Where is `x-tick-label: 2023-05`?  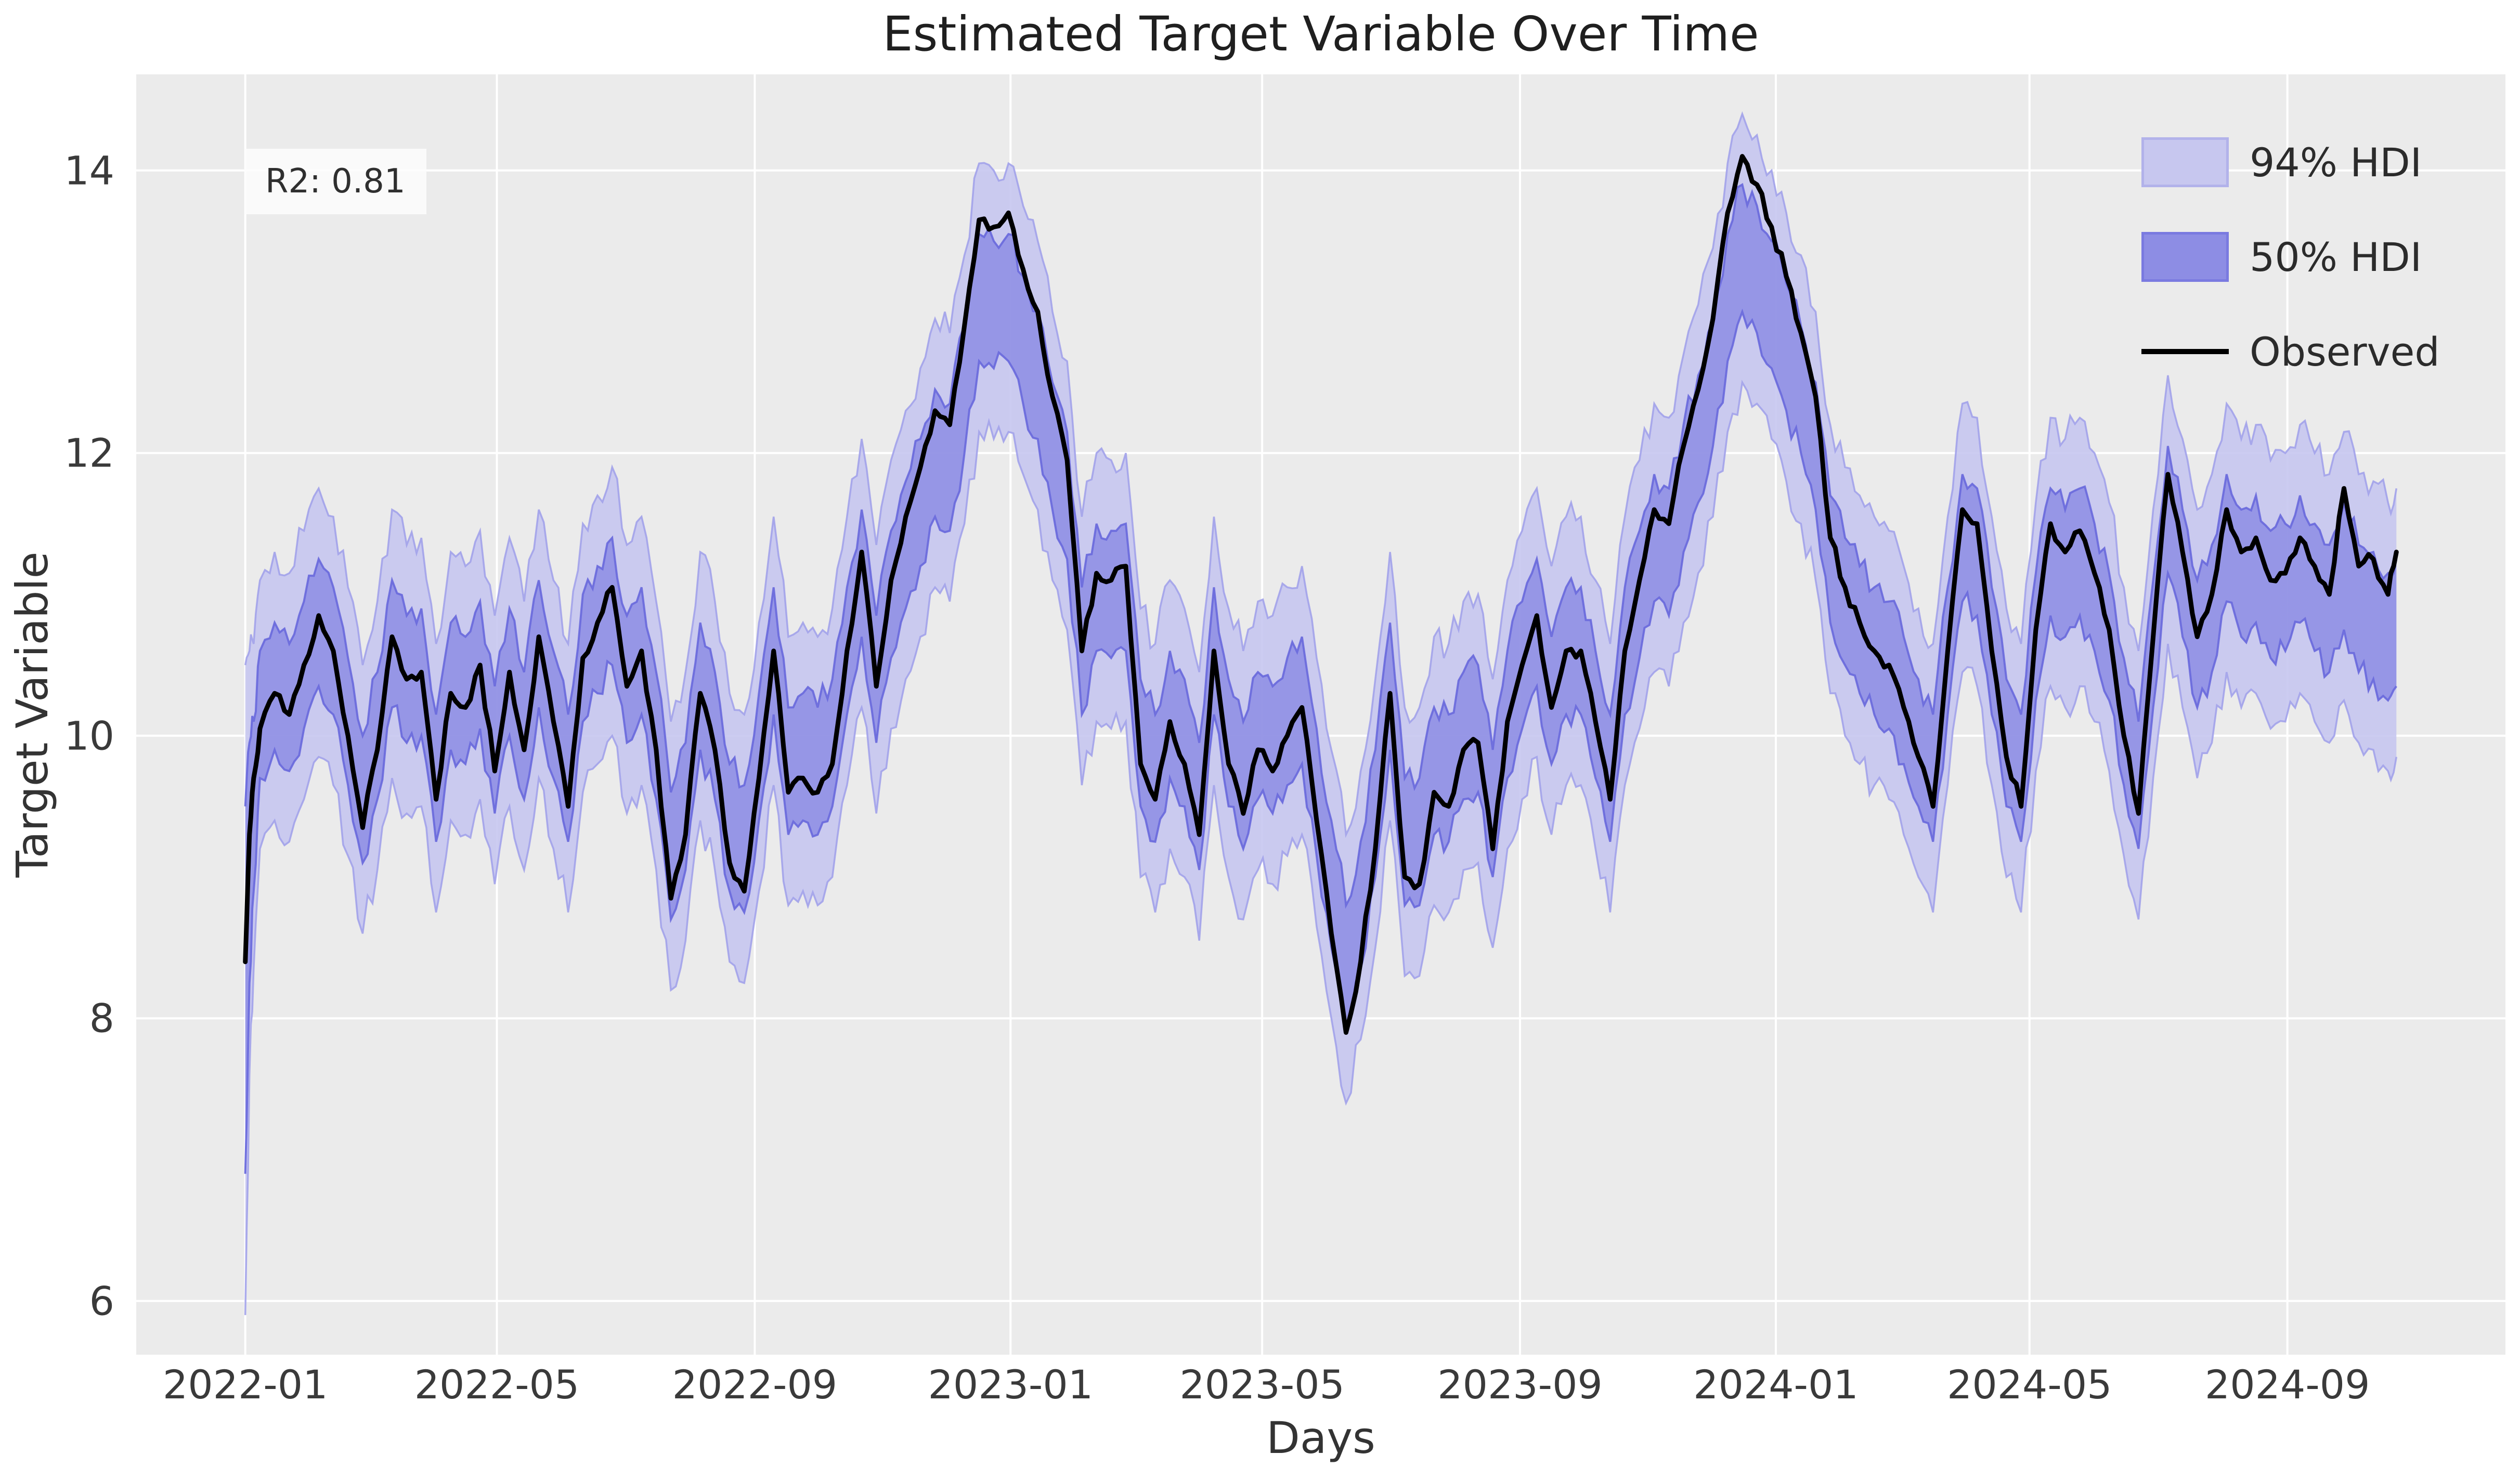
x-tick-label: 2023-05 is located at coordinates (1262, 1384).